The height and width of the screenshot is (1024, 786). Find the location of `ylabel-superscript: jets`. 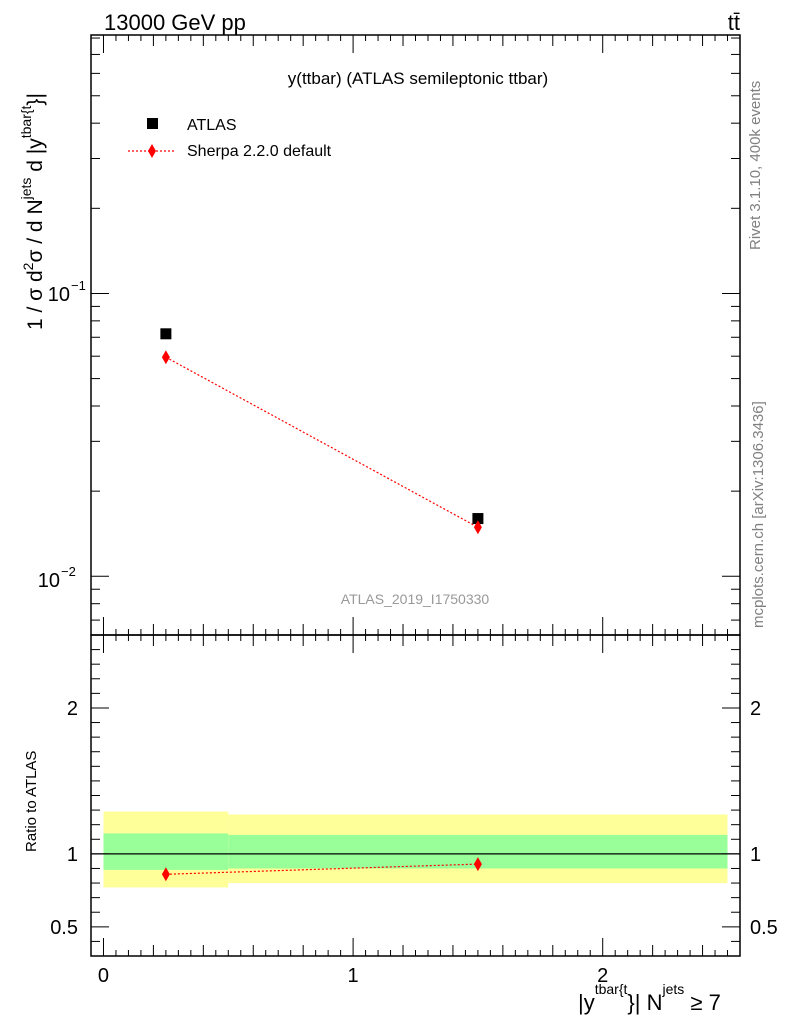

ylabel-superscript: jets is located at coordinates (26, 189).